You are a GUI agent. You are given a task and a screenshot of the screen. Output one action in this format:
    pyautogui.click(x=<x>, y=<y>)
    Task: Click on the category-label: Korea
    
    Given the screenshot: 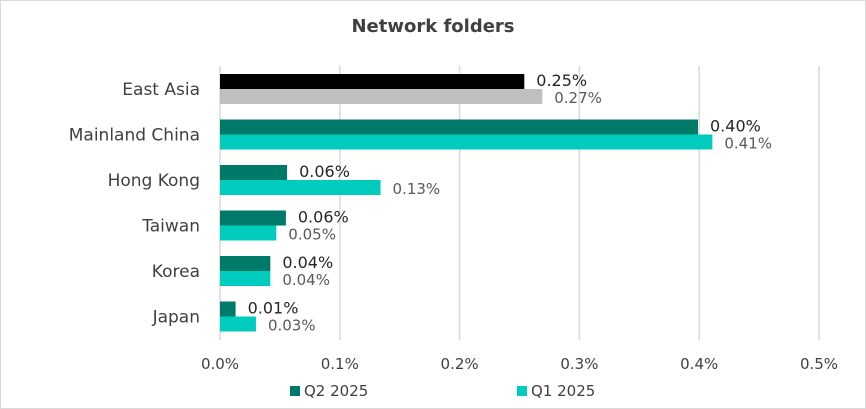 What is the action you would take?
    pyautogui.click(x=176, y=272)
    